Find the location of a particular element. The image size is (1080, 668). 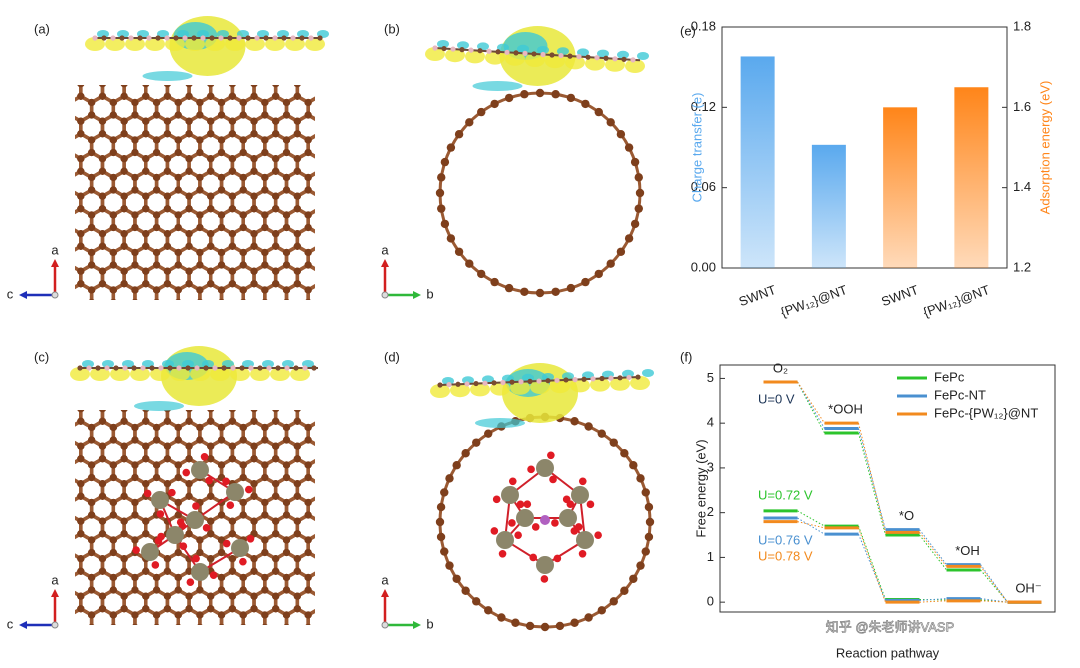

bar is located at coordinates (971, 177).